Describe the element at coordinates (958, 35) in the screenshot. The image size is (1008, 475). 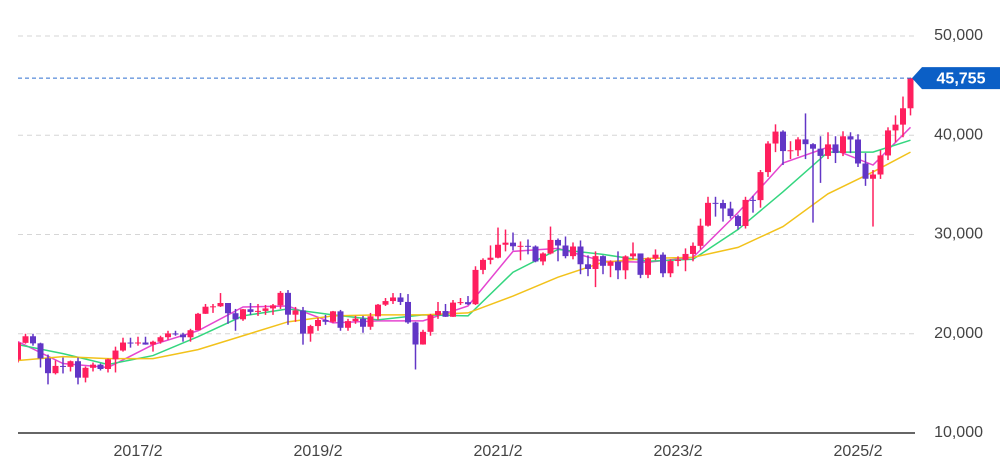
I see `y-tick-label: 50,000` at that location.